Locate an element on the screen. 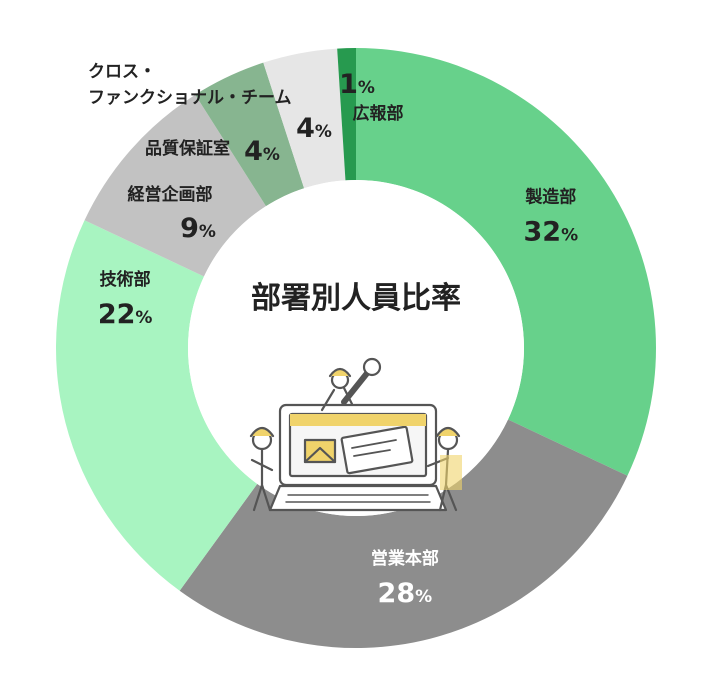  slice-label-2: 技術部 is located at coordinates (125, 279).